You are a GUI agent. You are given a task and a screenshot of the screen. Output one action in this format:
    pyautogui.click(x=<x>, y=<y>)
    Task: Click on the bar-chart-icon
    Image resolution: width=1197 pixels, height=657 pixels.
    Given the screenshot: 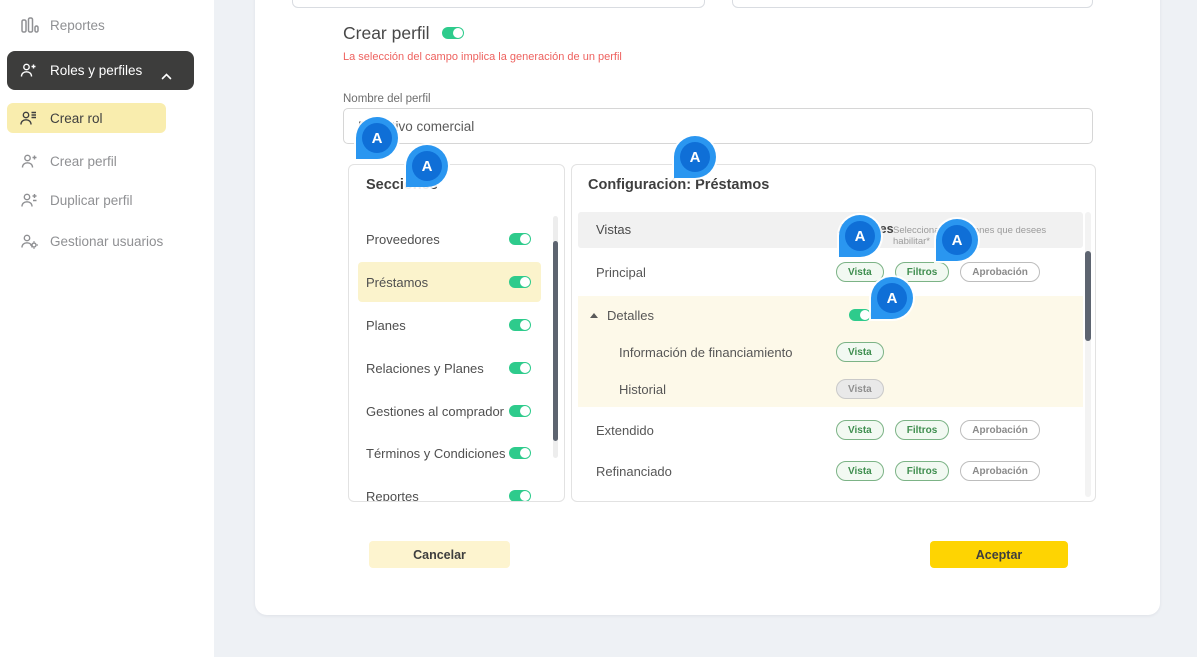 What is the action you would take?
    pyautogui.click(x=29, y=25)
    